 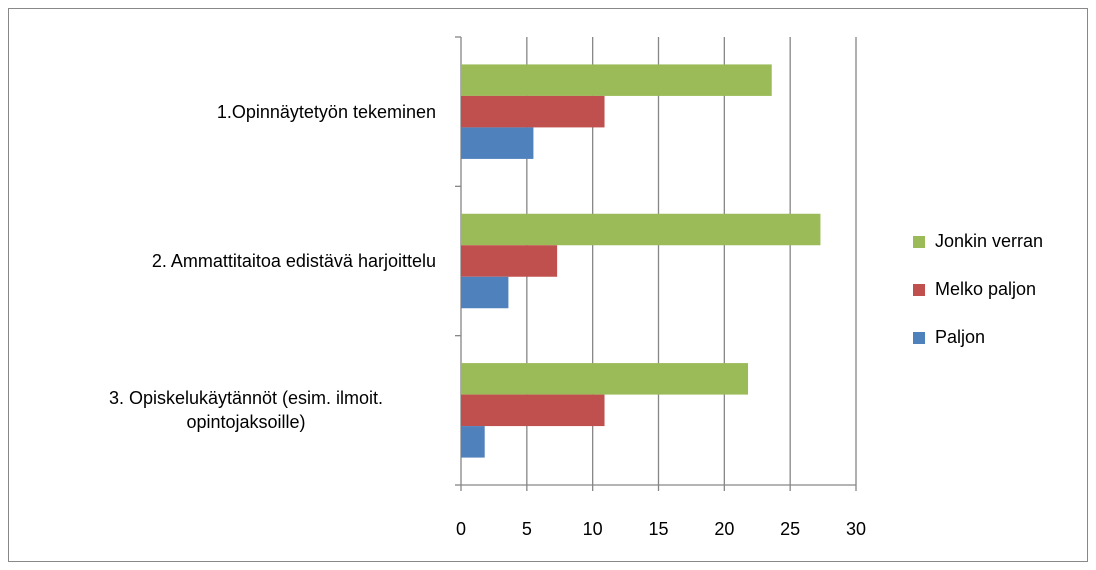 What do you see at coordinates (790, 529) in the screenshot?
I see `x-tick-label: 25` at bounding box center [790, 529].